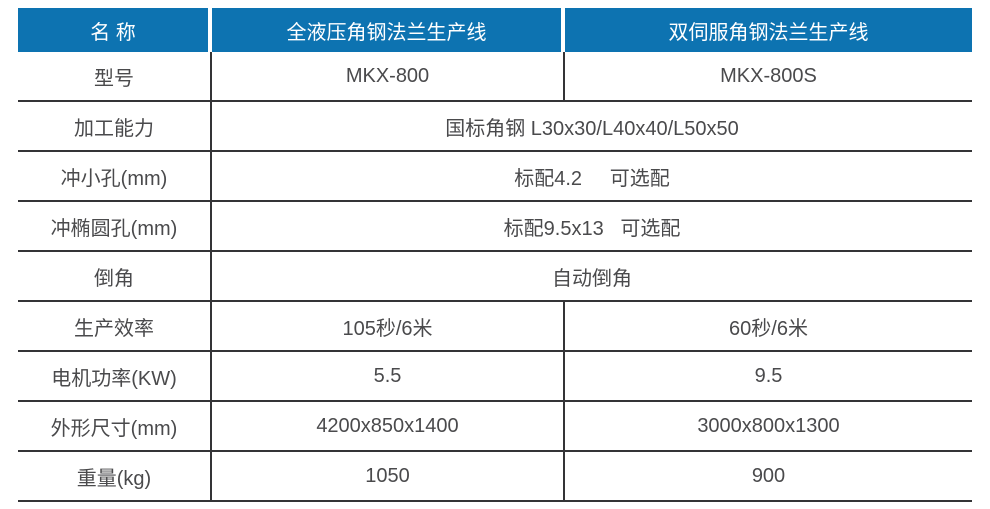  I want to click on motor-power-value-product-1: 5.5, so click(388, 377).